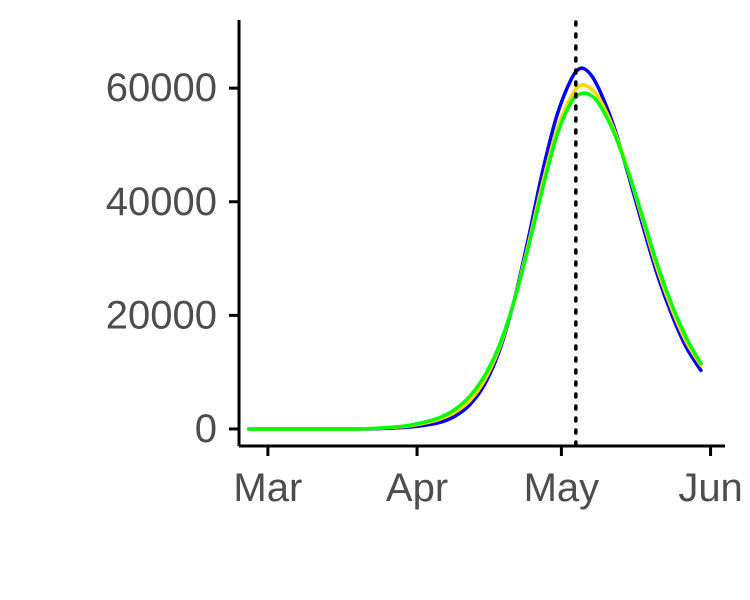 The width and height of the screenshot is (750, 600). What do you see at coordinates (562, 488) in the screenshot?
I see `x-tick-label: May` at bounding box center [562, 488].